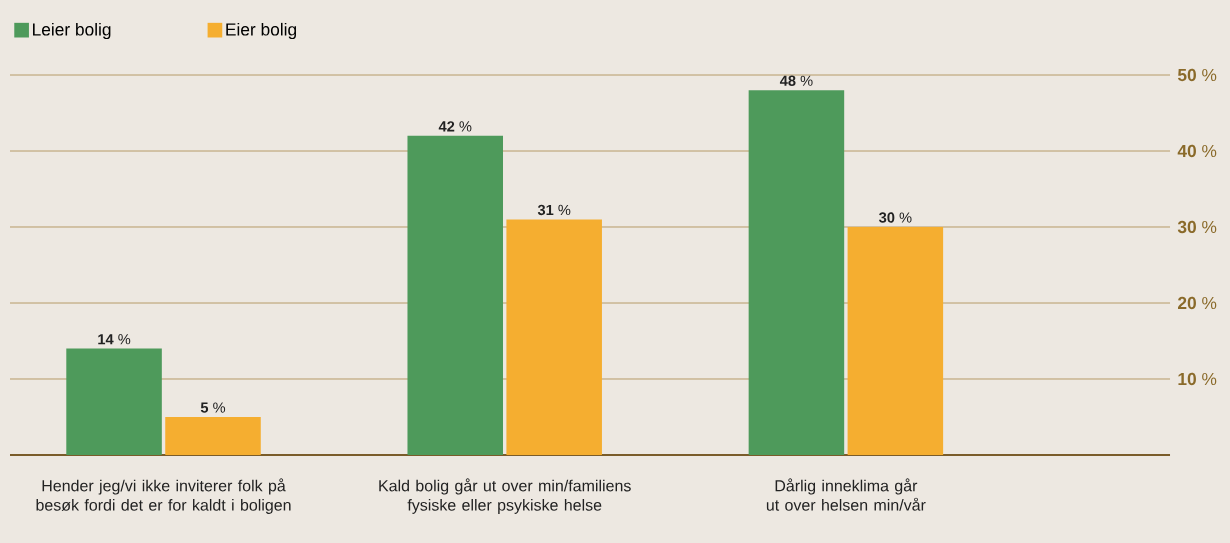 Image resolution: width=1230 pixels, height=543 pixels. What do you see at coordinates (213, 407) in the screenshot?
I see `data-label: 5 %` at bounding box center [213, 407].